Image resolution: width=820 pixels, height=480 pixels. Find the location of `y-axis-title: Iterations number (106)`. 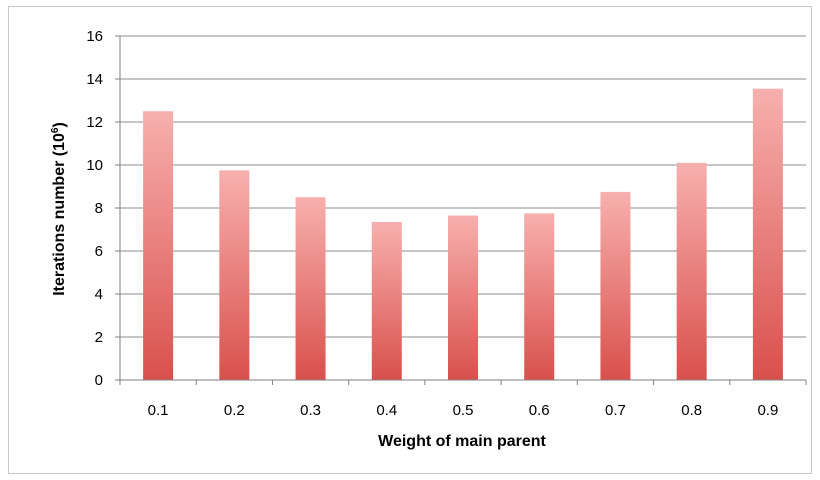

y-axis-title: Iterations number (106) is located at coordinates (59, 209).